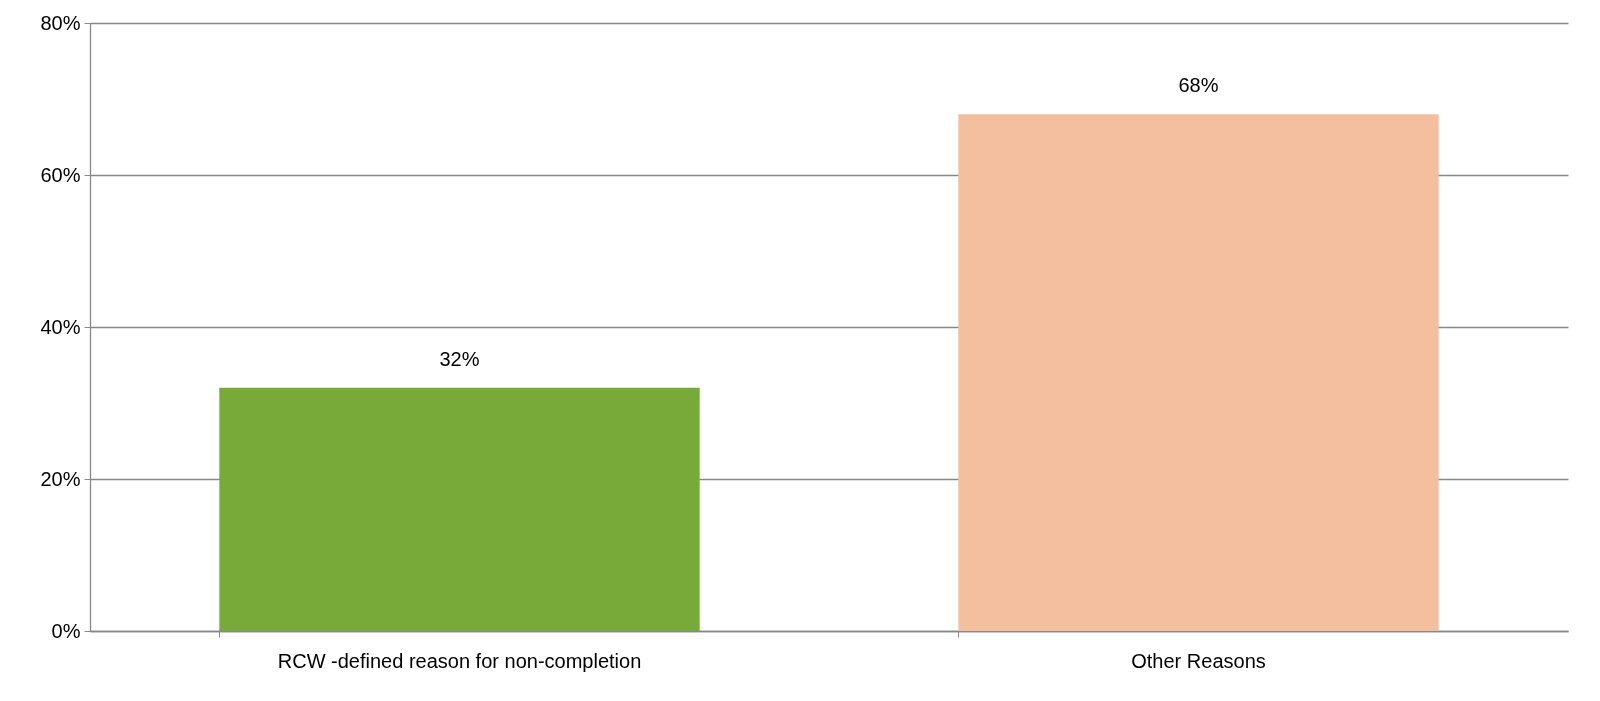 Image resolution: width=1600 pixels, height=701 pixels. Describe the element at coordinates (60, 326) in the screenshot. I see `y-tick-label: 40%` at that location.